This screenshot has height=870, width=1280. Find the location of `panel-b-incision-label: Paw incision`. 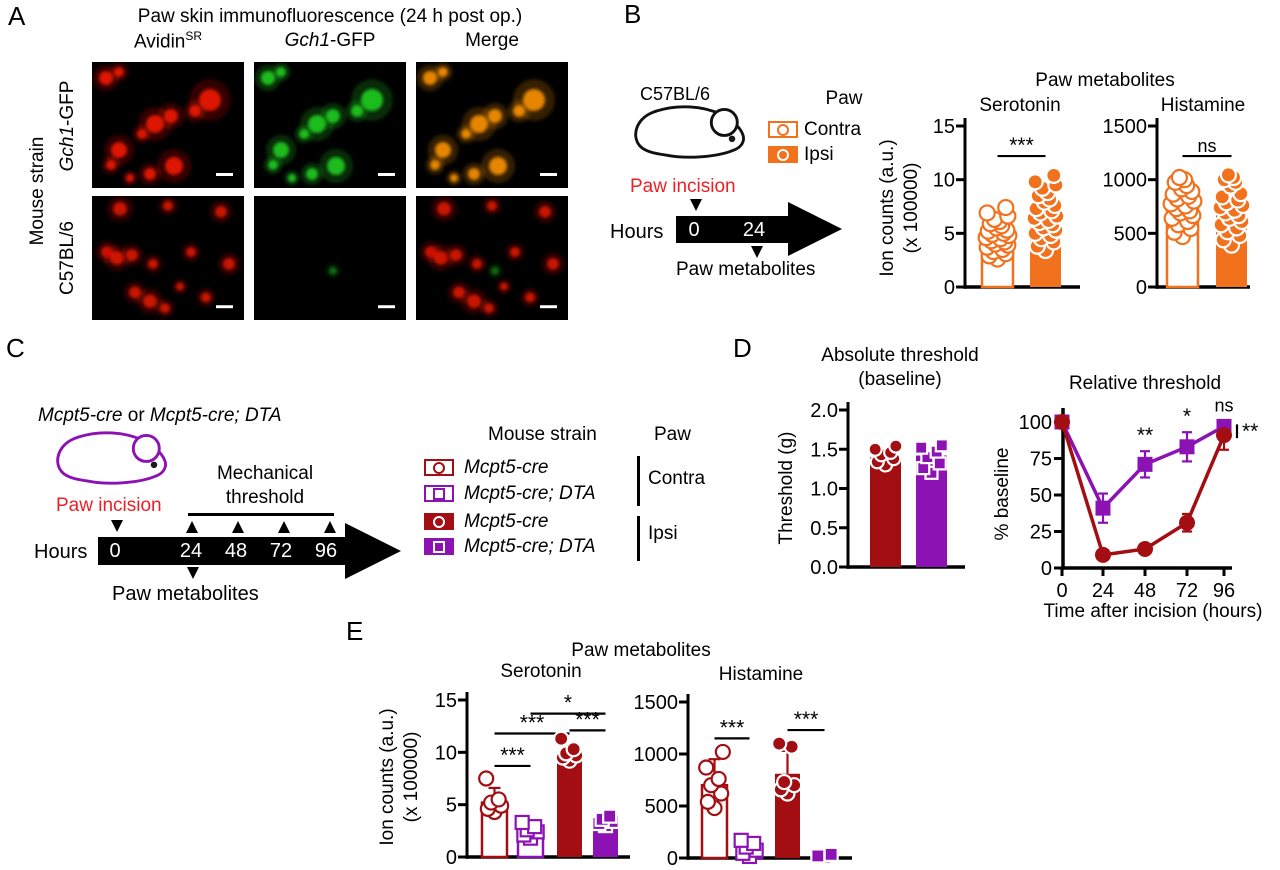

panel-b-incision-label: Paw incision is located at coordinates (683, 186).